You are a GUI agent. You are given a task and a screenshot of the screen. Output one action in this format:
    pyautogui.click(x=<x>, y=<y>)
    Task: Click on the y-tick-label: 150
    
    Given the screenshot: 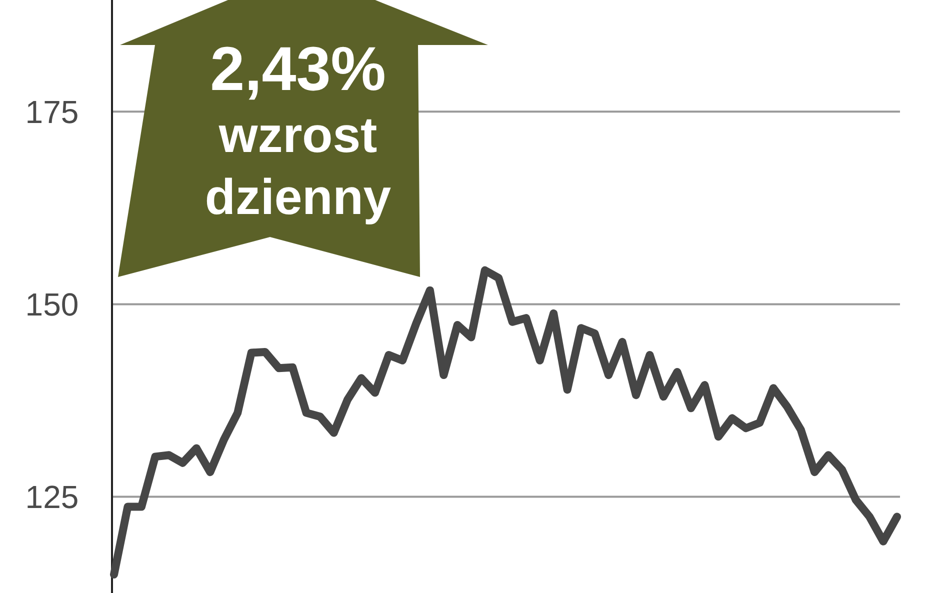 What is the action you would take?
    pyautogui.click(x=52, y=304)
    